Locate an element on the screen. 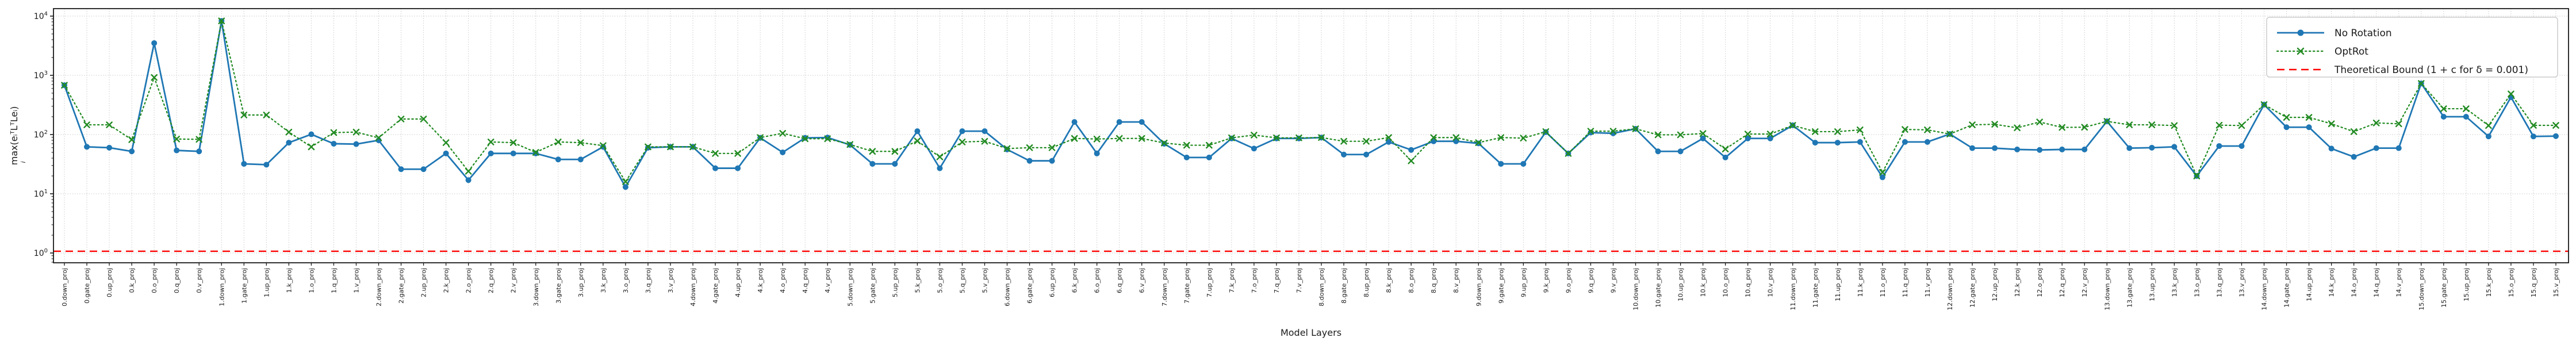 The image size is (2576, 345). x-tick-label: 4.up_proj is located at coordinates (738, 282).